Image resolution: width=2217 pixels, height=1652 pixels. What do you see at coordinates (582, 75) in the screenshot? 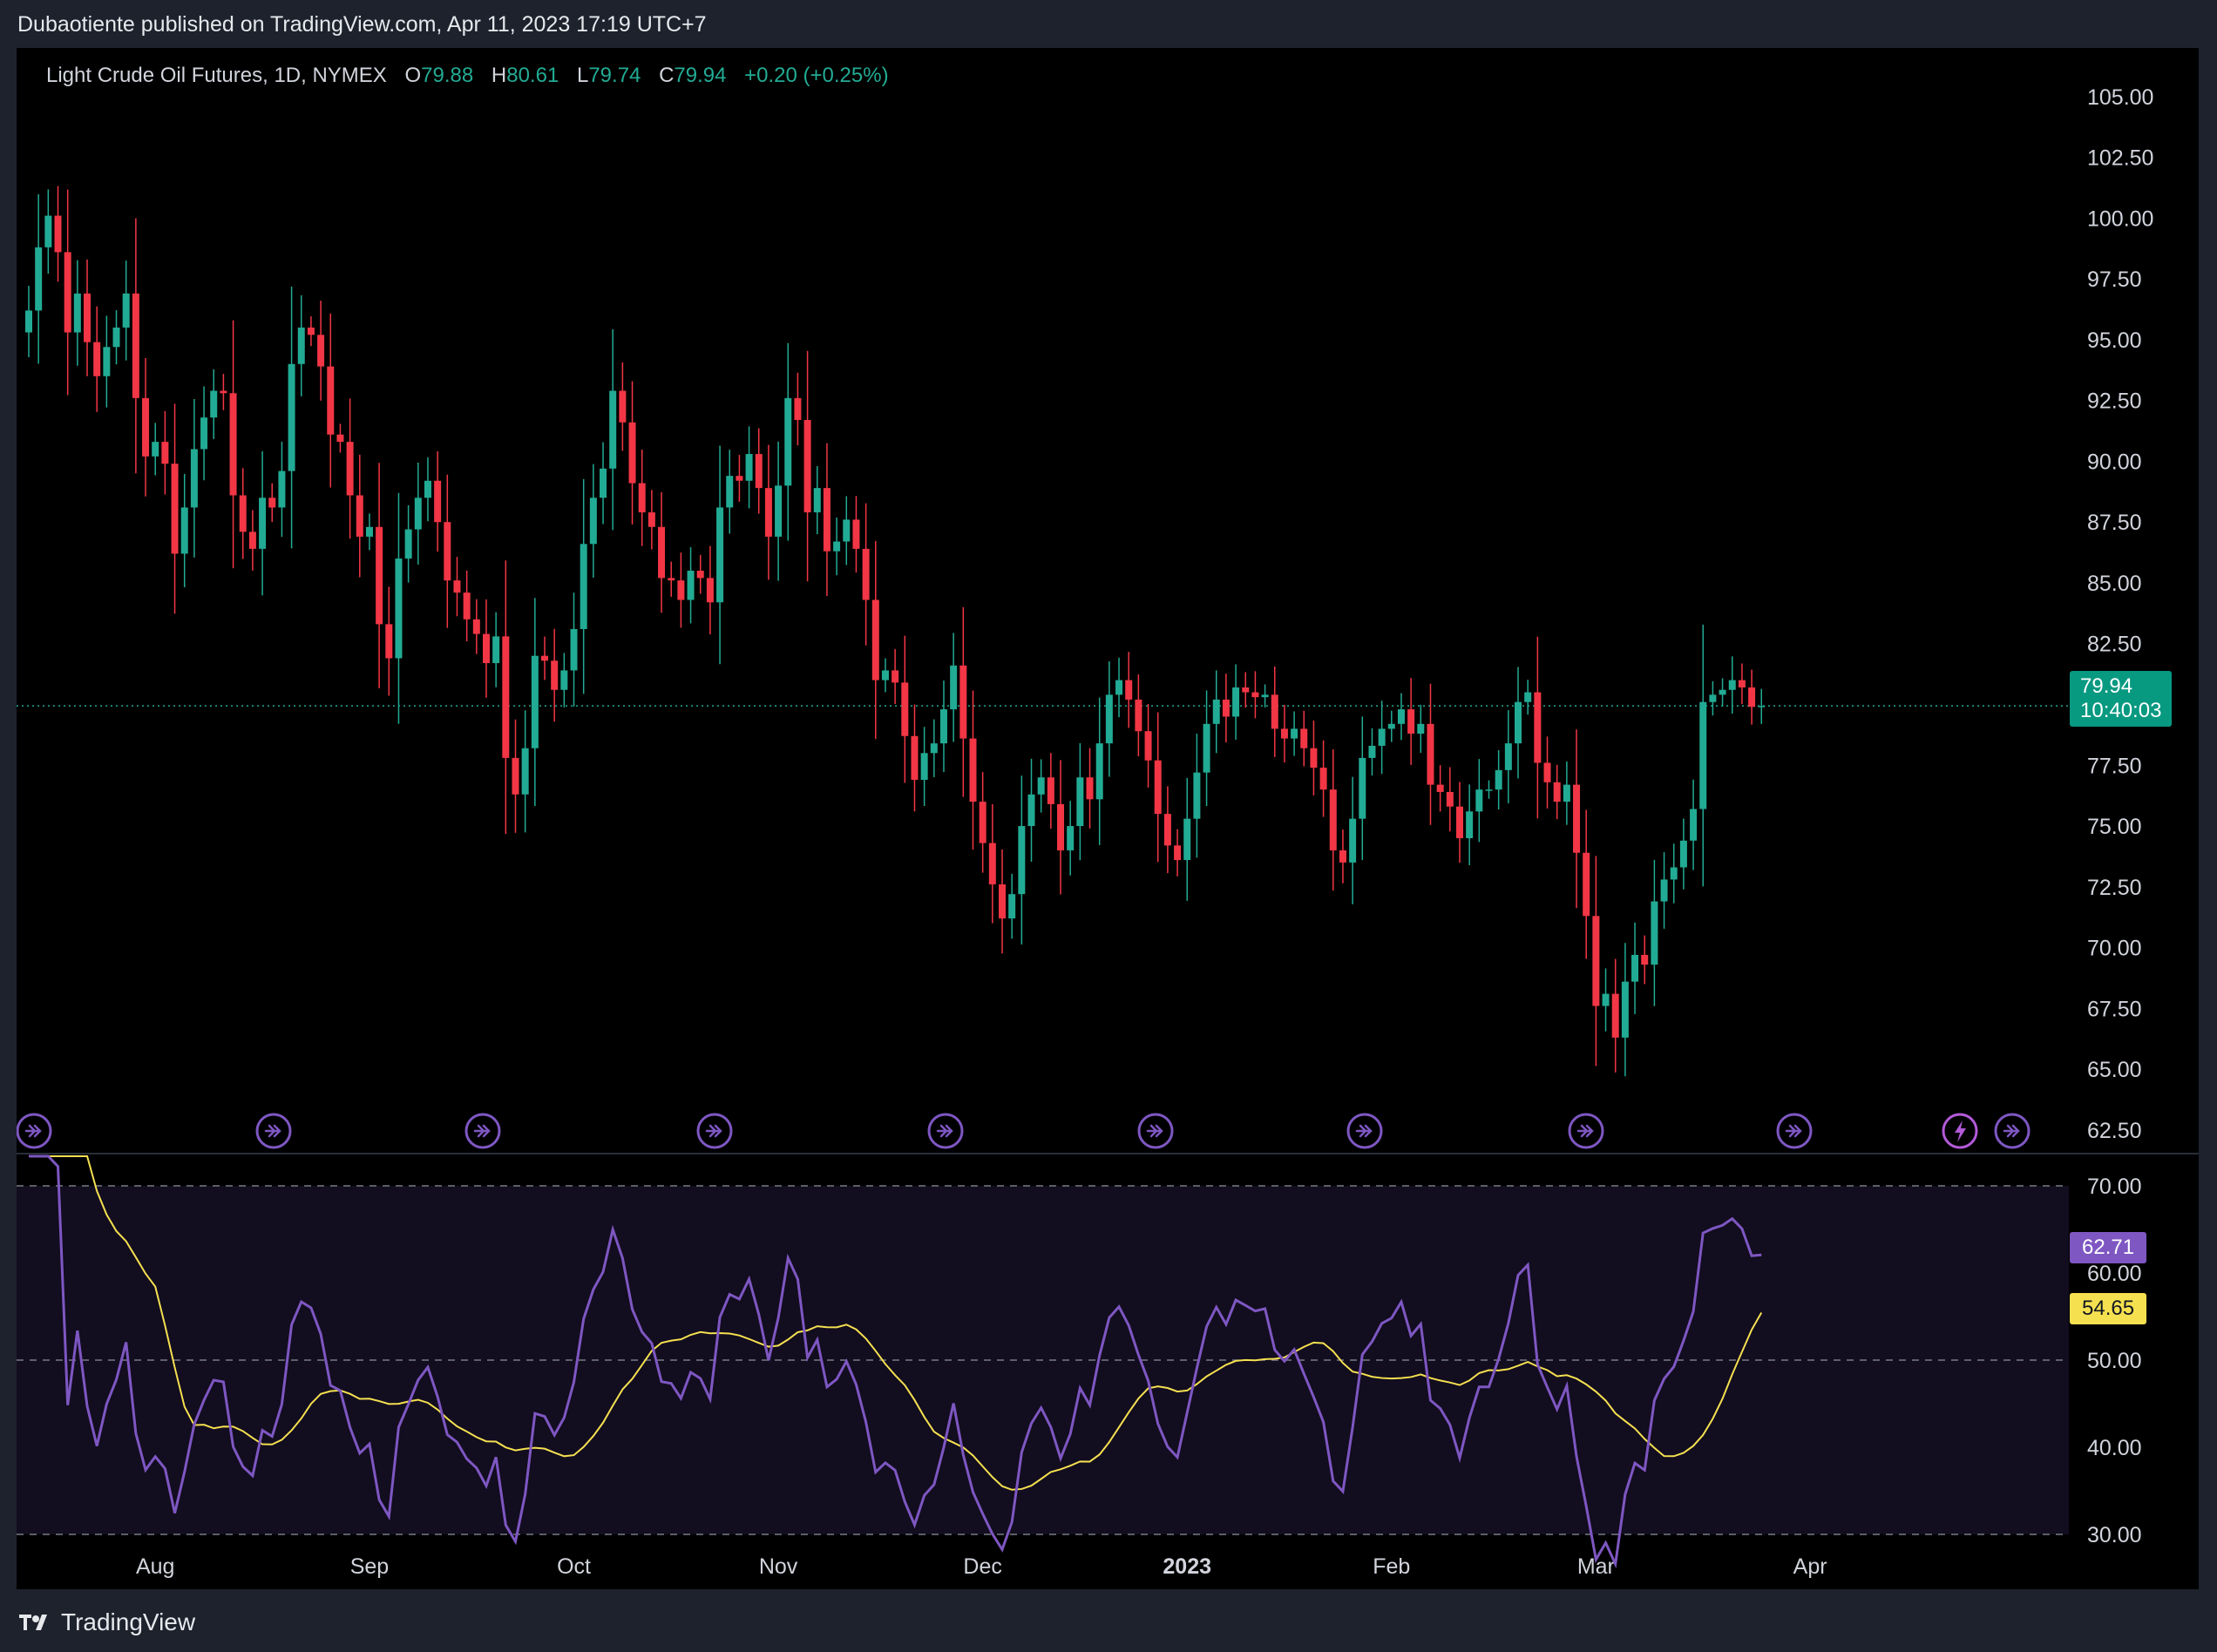
I see `low-label: L` at bounding box center [582, 75].